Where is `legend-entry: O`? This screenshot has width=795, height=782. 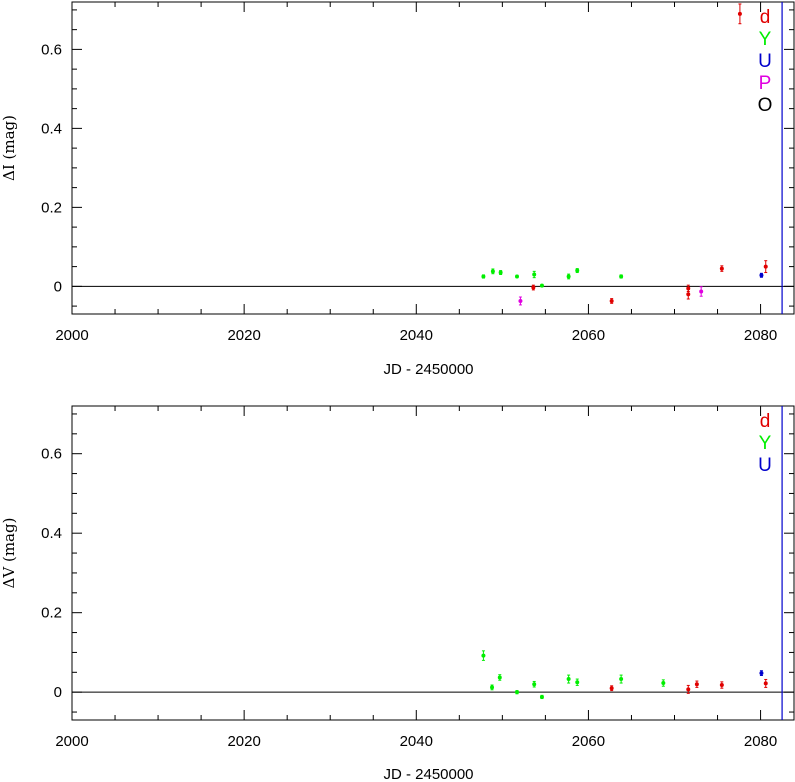 legend-entry: O is located at coordinates (765, 105).